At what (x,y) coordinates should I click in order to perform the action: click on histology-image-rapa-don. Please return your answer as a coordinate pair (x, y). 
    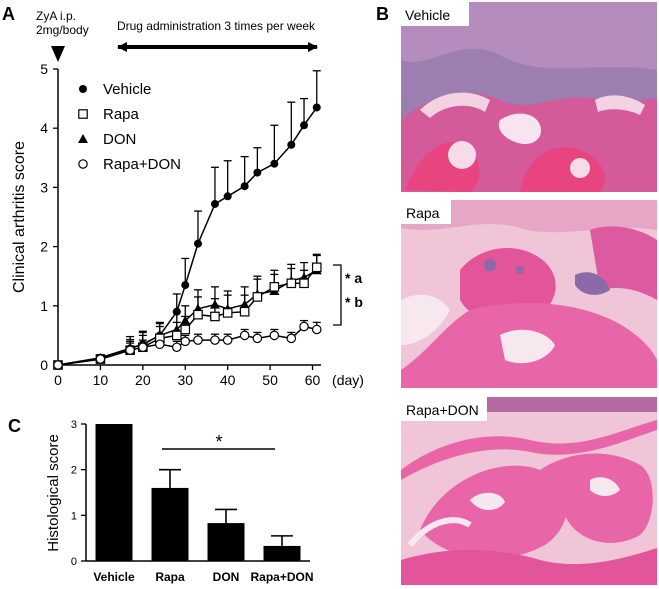
    Looking at the image, I should click on (529, 491).